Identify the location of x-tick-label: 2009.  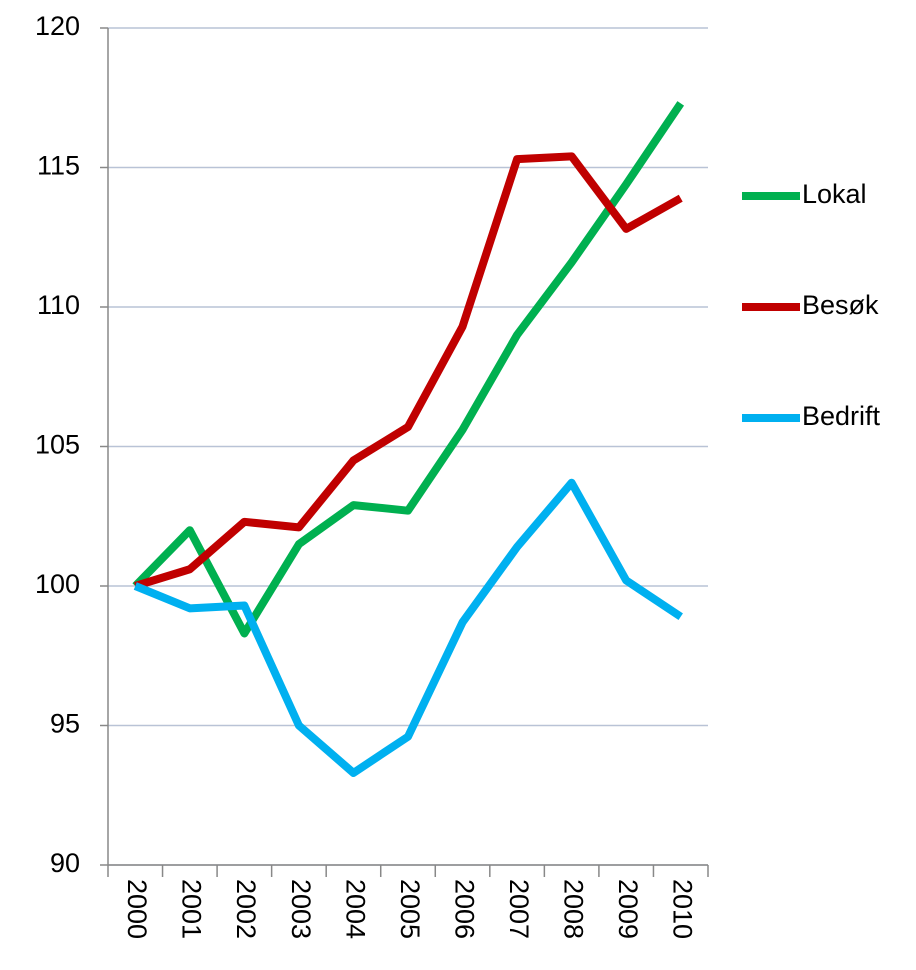
(628, 909).